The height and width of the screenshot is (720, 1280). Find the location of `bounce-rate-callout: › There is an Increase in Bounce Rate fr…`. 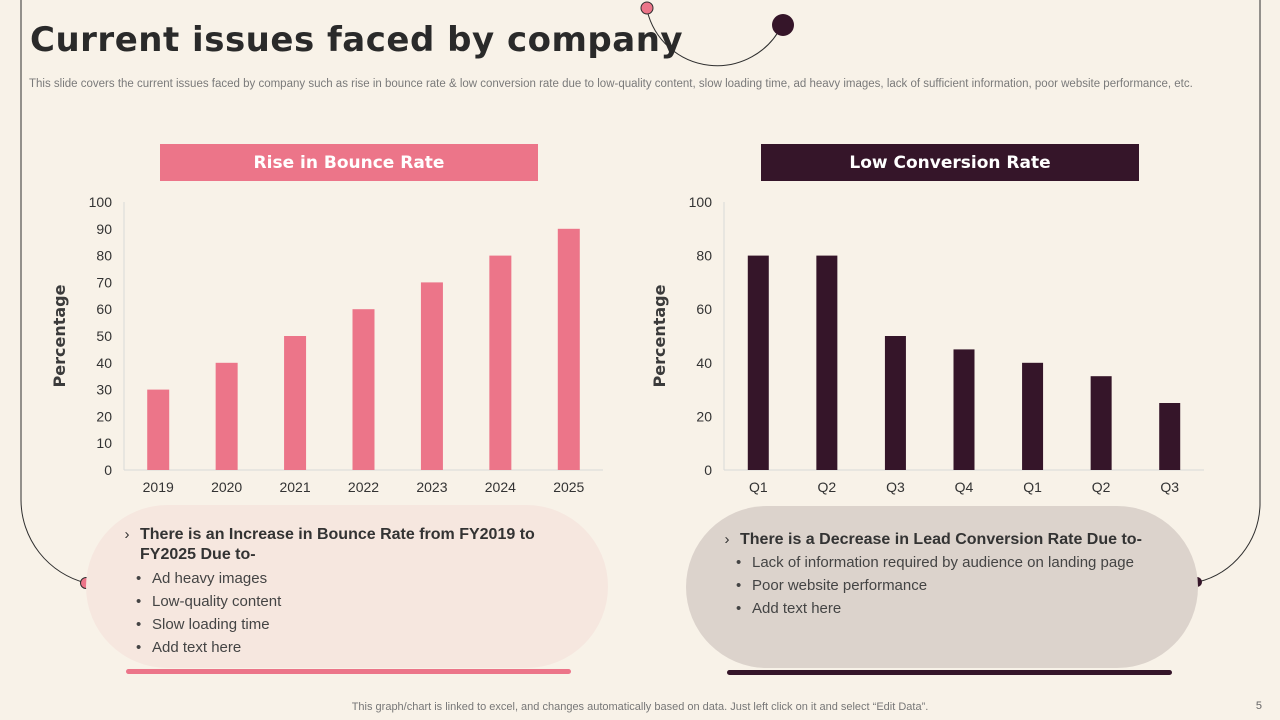

bounce-rate-callout: › There is an Increase in Bounce Rate fr… is located at coordinates (347, 586).